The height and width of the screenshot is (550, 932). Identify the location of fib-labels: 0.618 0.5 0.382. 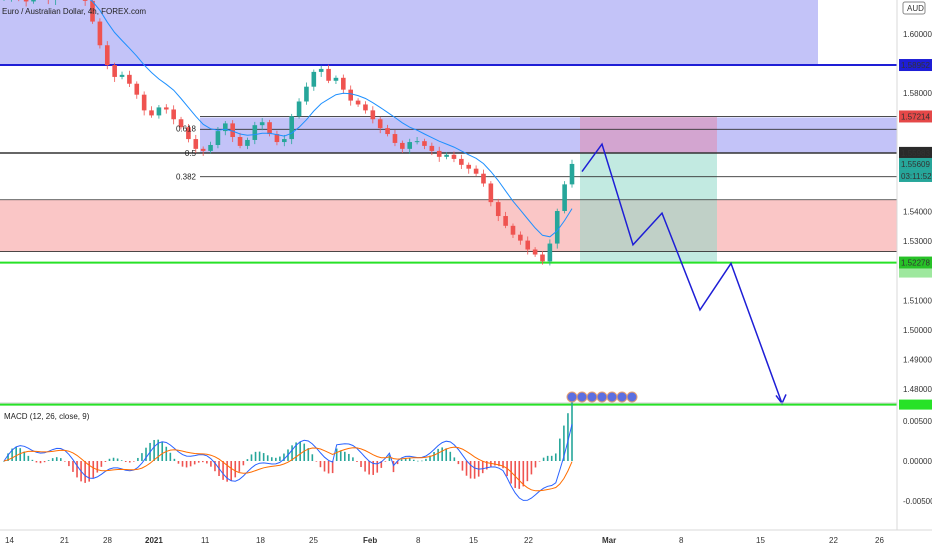
(186, 153).